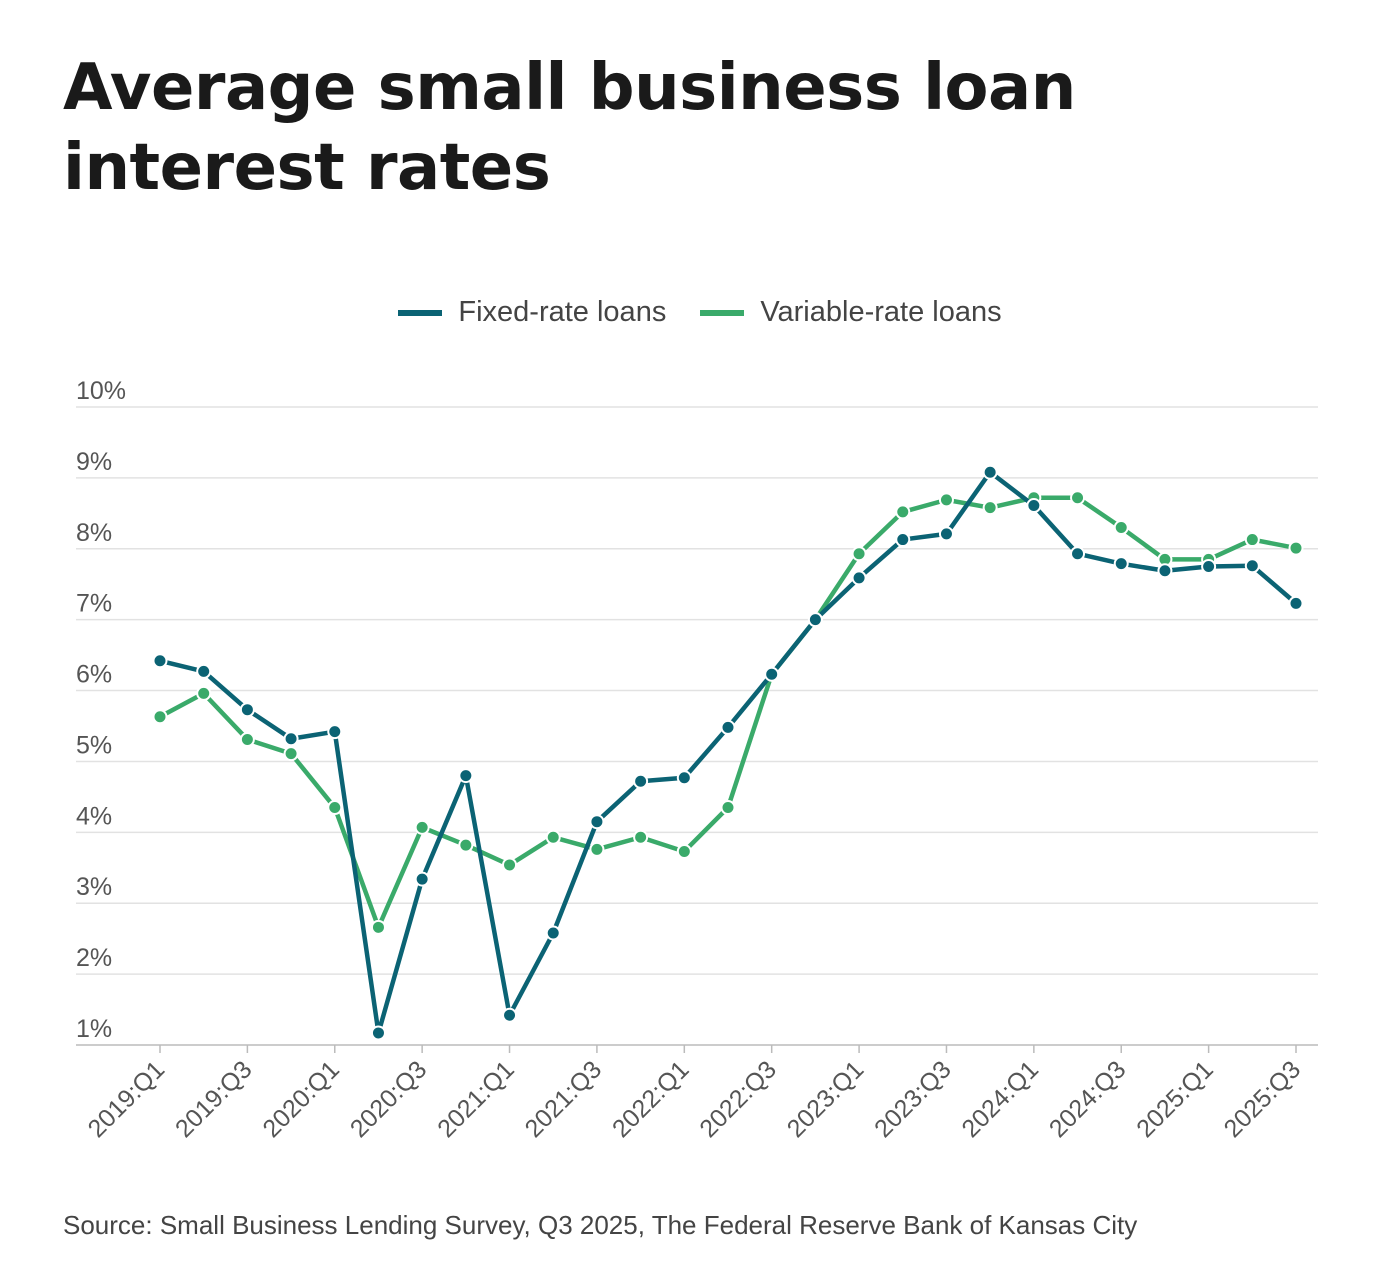 The width and height of the screenshot is (1400, 1276). Describe the element at coordinates (94, 1029) in the screenshot. I see `y-tick-label: 1%` at that location.